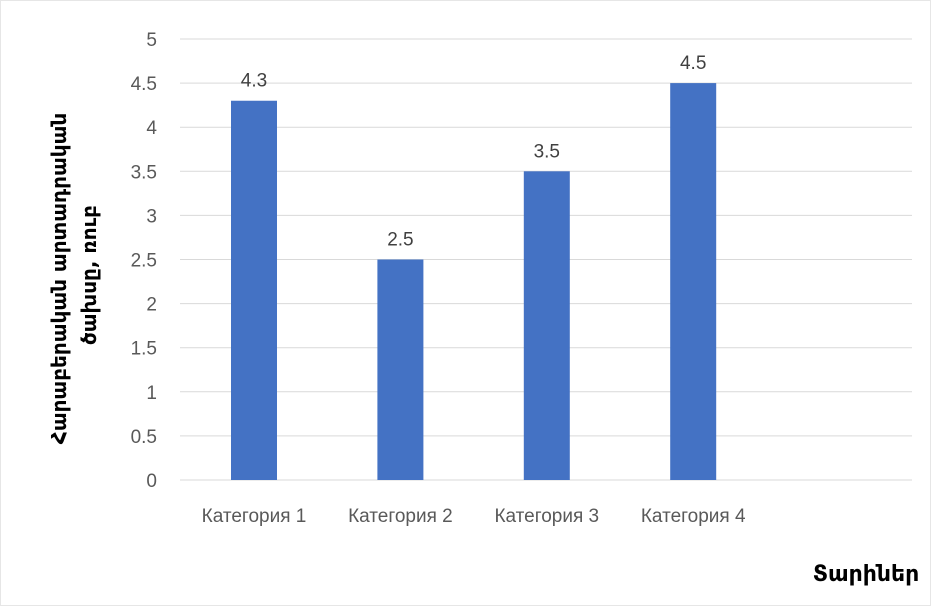  Describe the element at coordinates (144, 84) in the screenshot. I see `y-tick-label: 4.5` at that location.